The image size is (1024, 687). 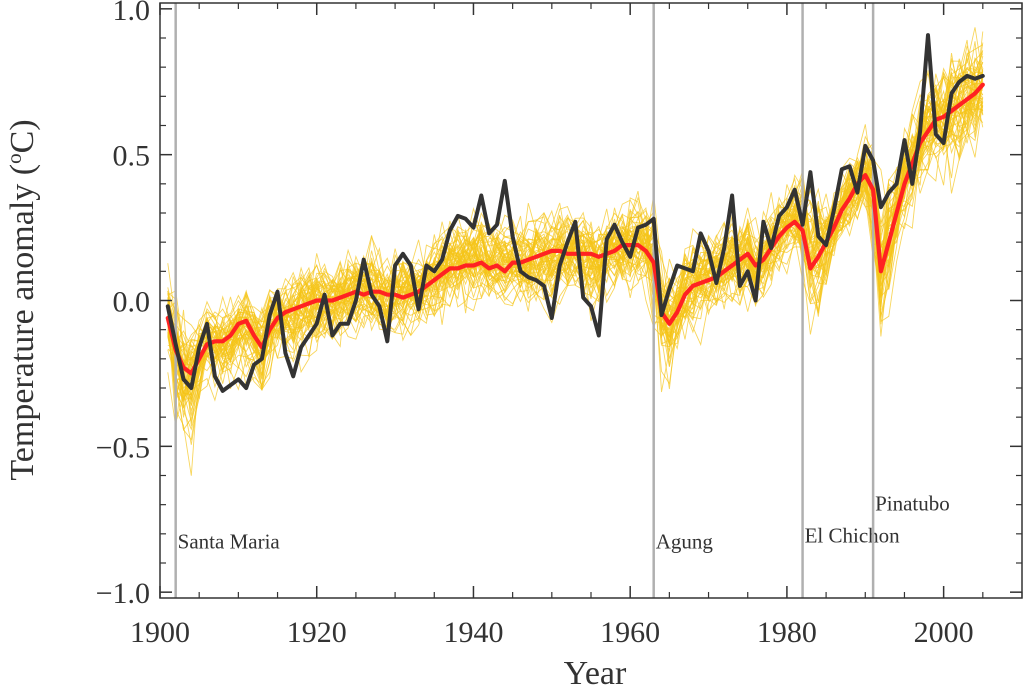 I want to click on y-axis-title-unit: C), so click(x=22, y=136).